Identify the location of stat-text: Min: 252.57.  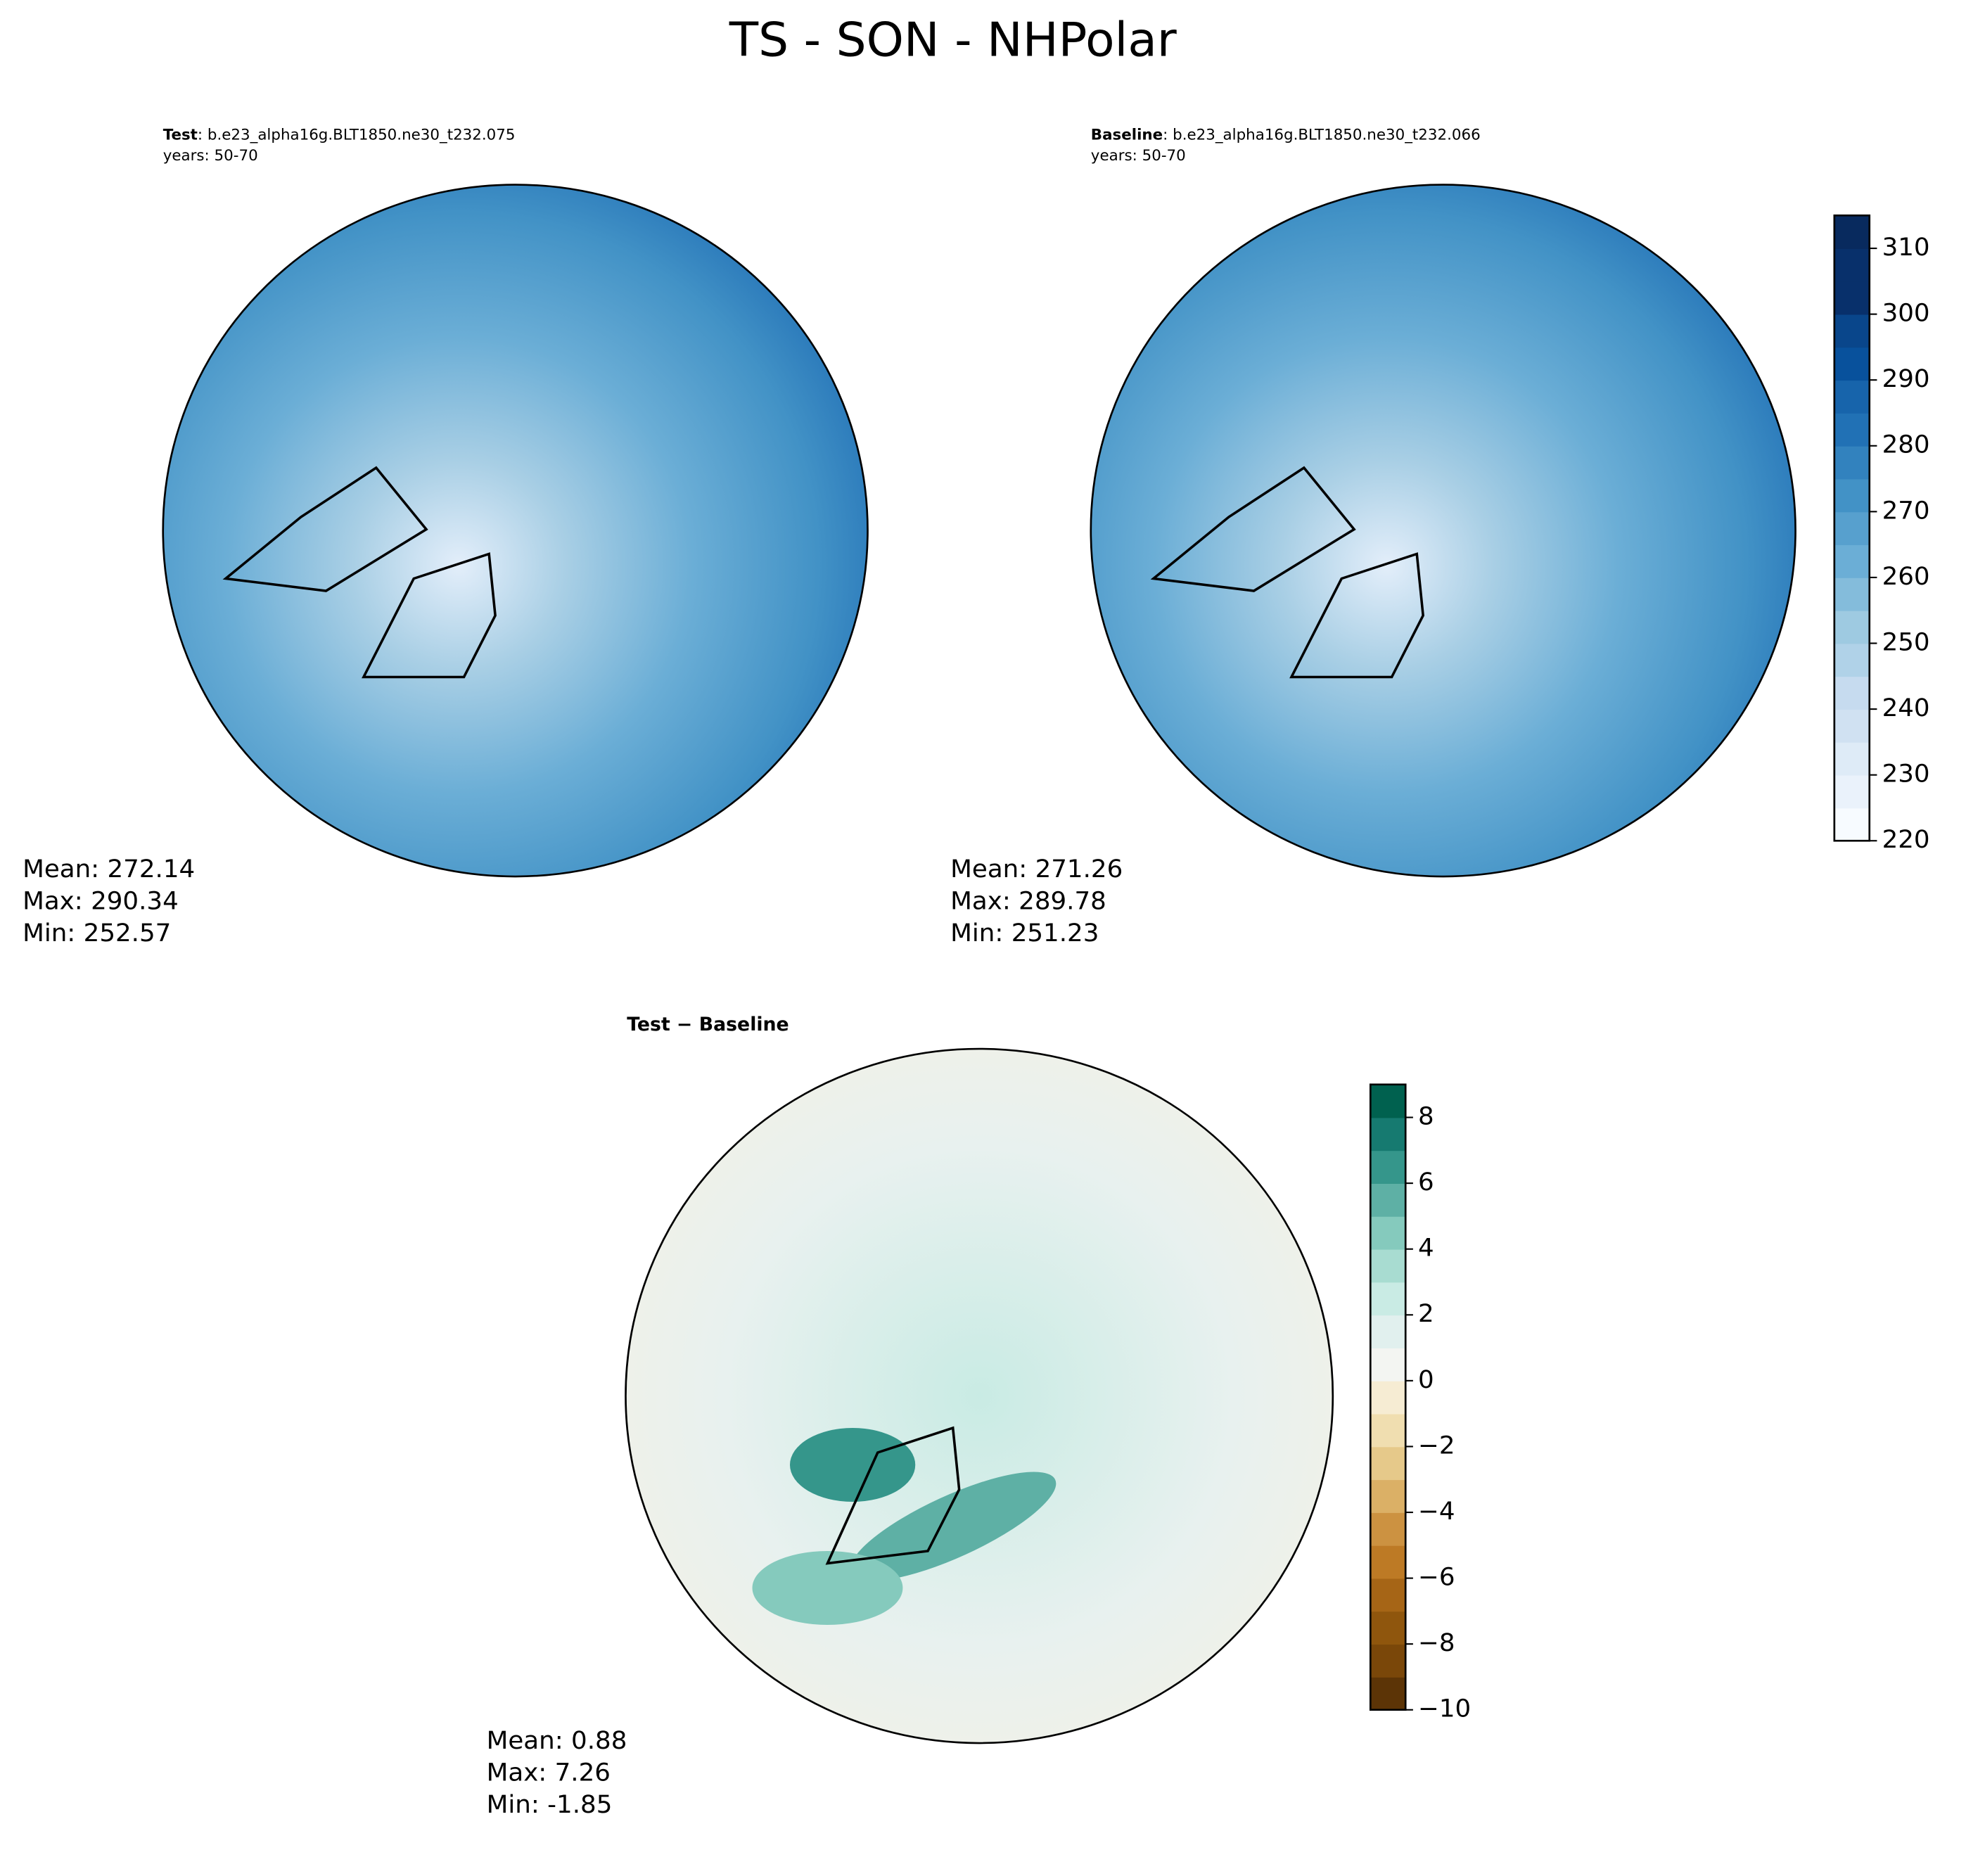
(97, 933).